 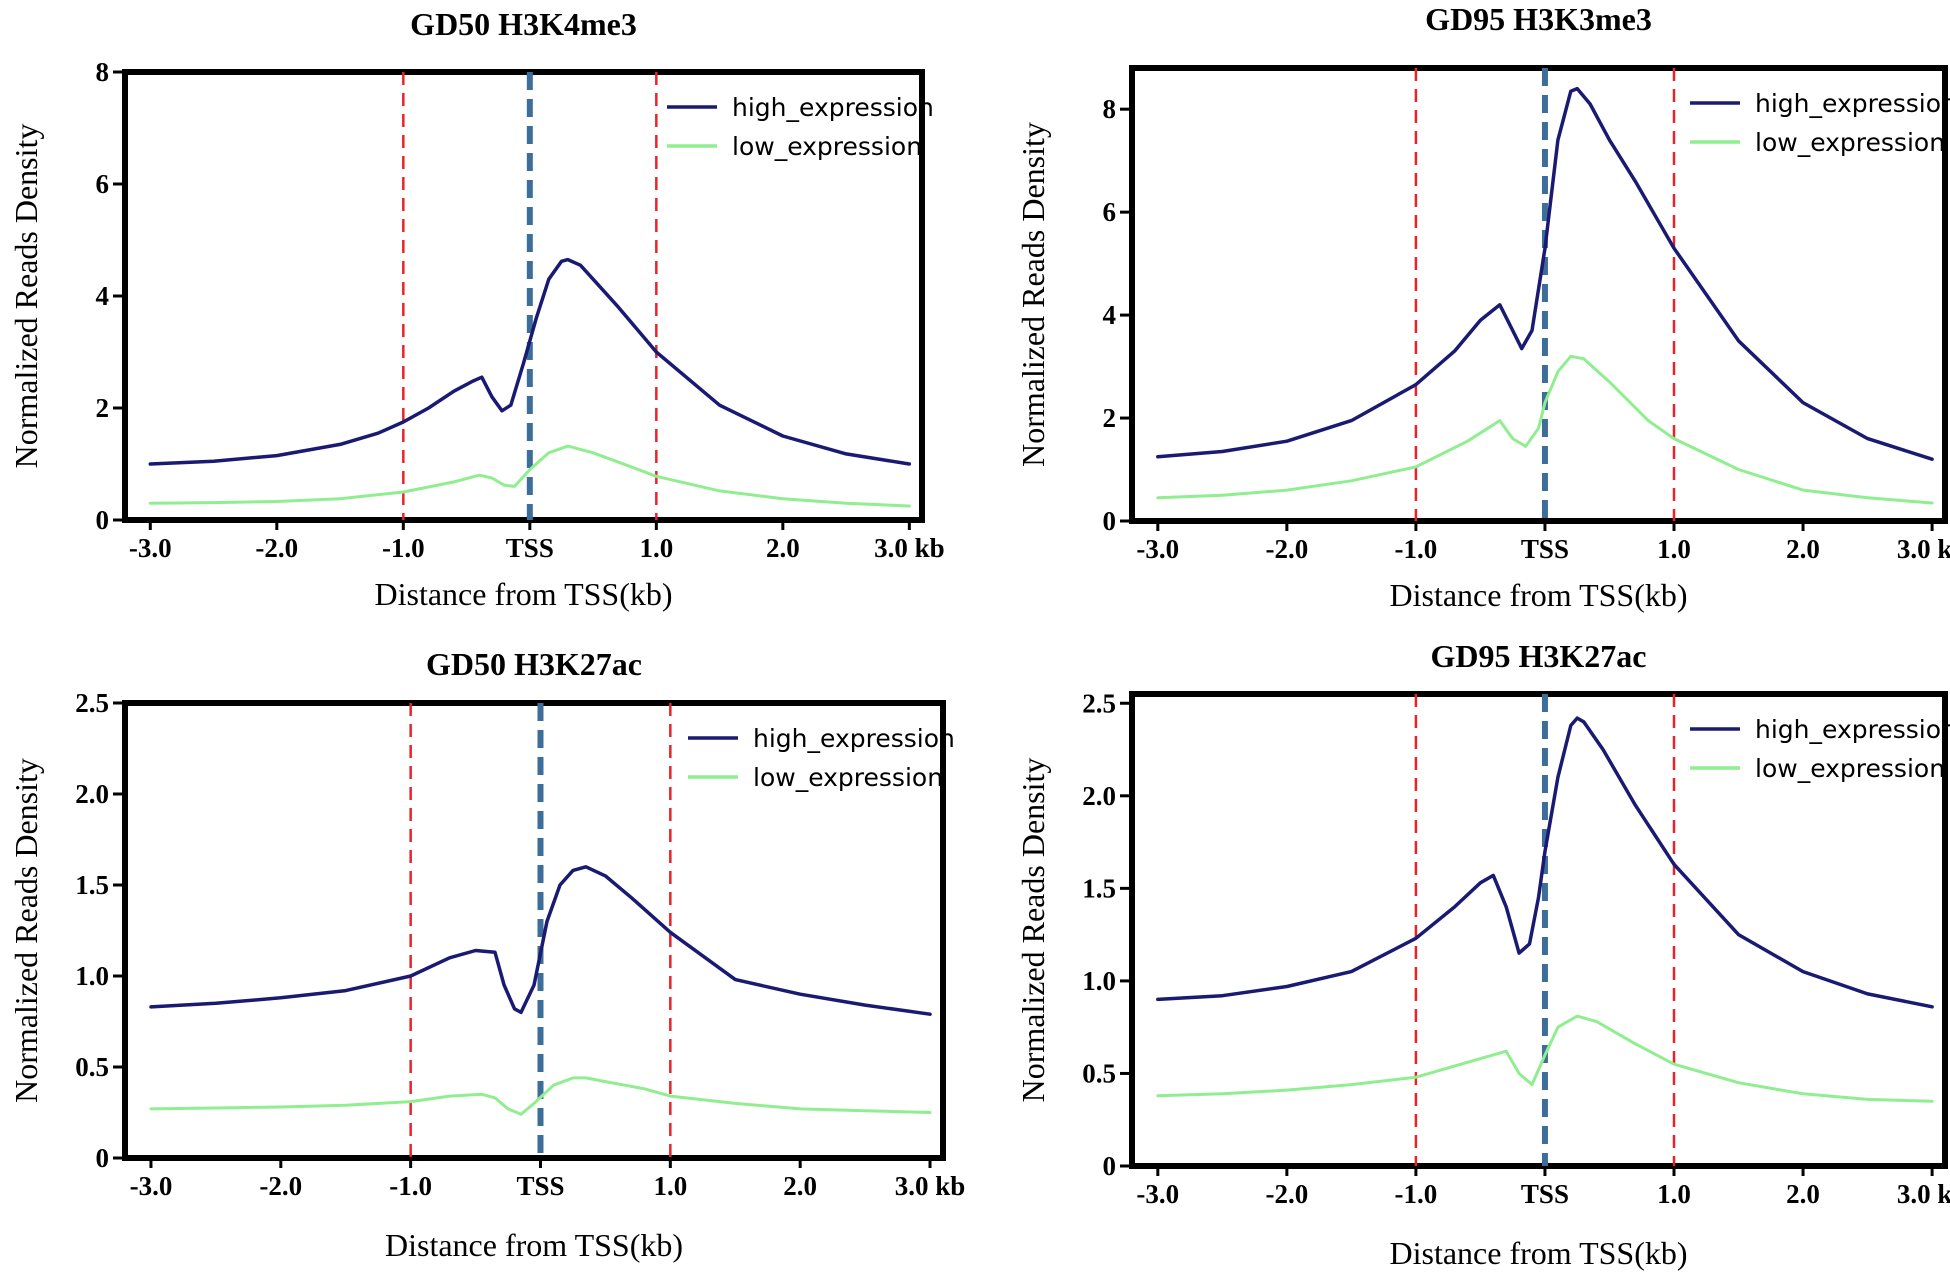 What do you see at coordinates (534, 664) in the screenshot?
I see `chart-title: GD50 H3K27ac` at bounding box center [534, 664].